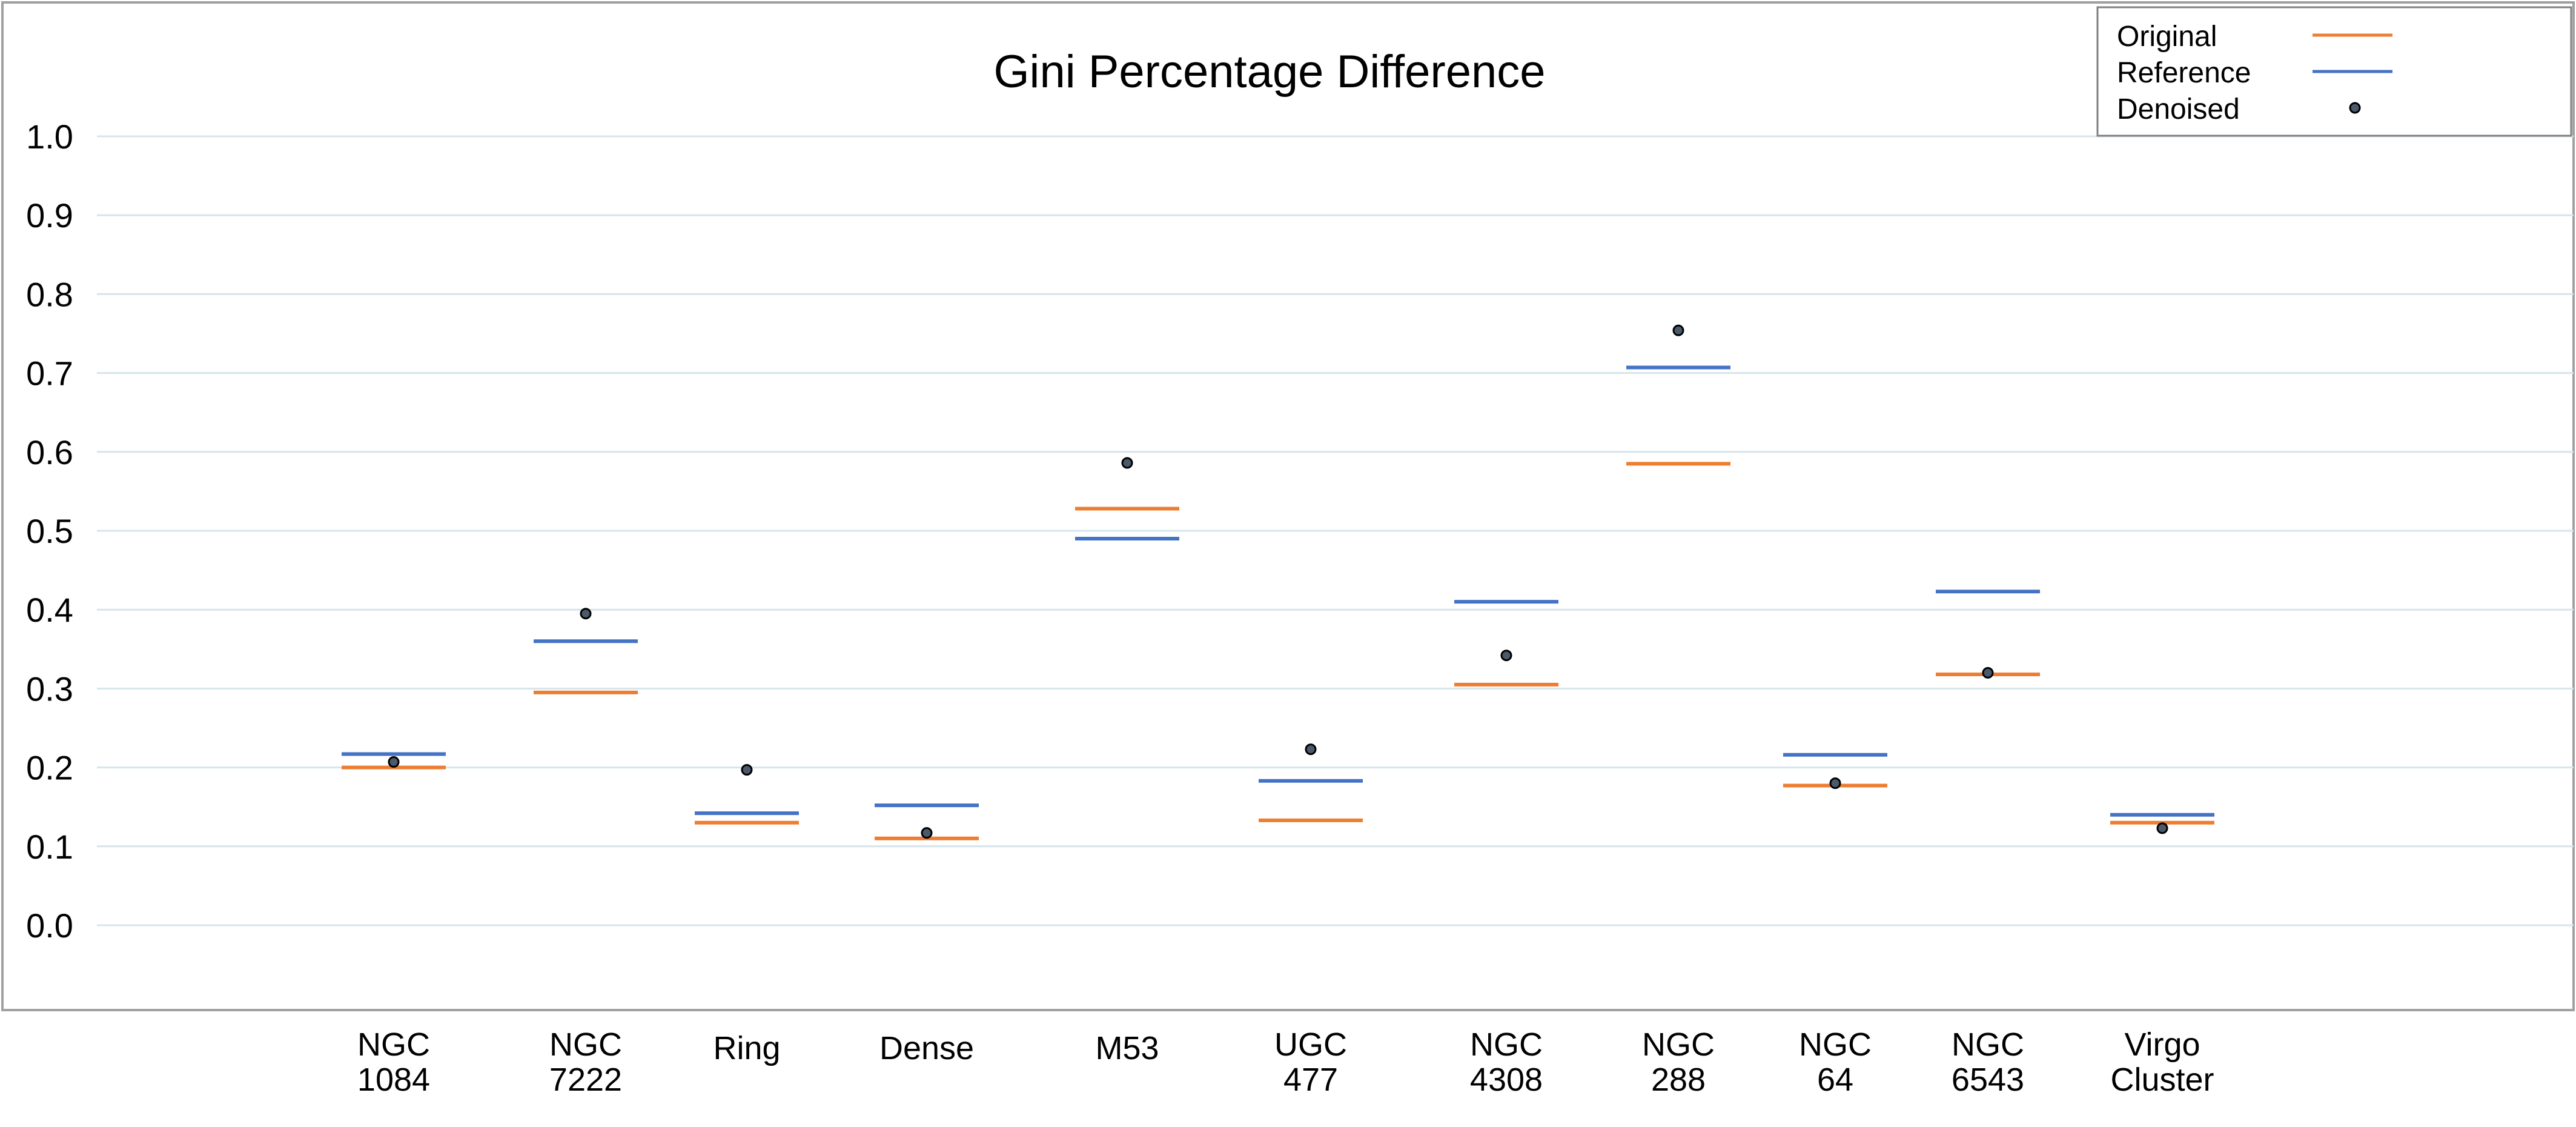 This screenshot has height=1127, width=2576. I want to click on x-category-label: Dense, so click(926, 1048).